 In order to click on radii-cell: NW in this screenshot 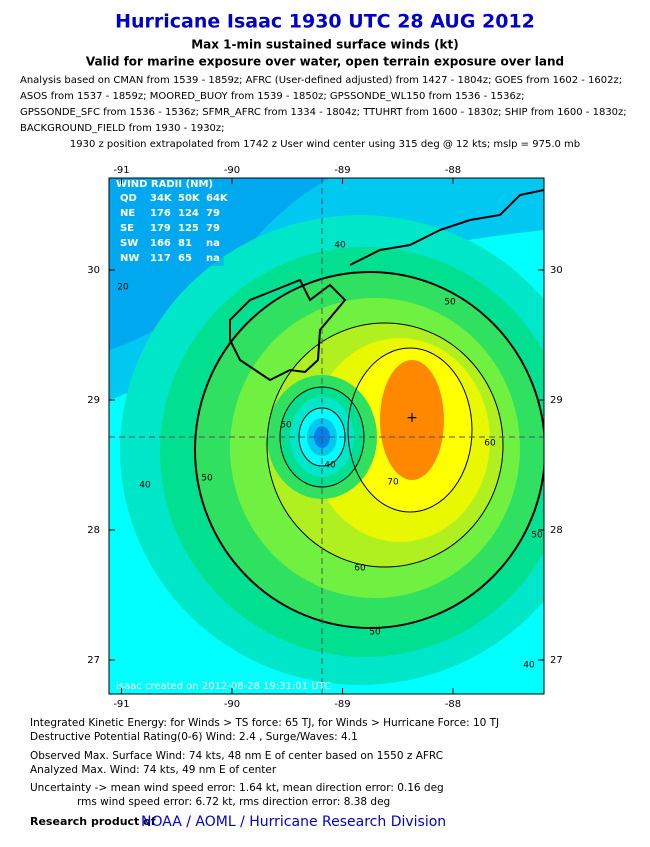, I will do `click(129, 258)`.